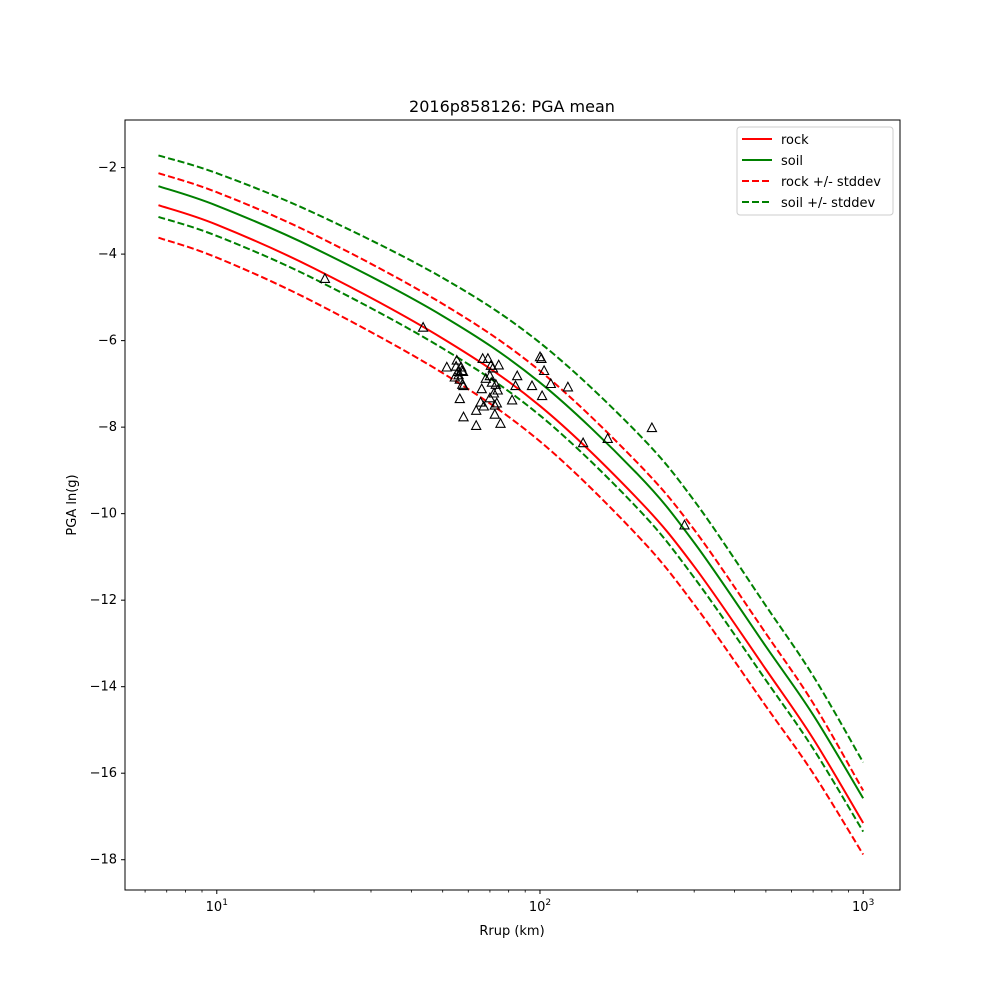 Image resolution: width=1000 pixels, height=1004 pixels. I want to click on y-tick-label: −10, so click(103, 514).